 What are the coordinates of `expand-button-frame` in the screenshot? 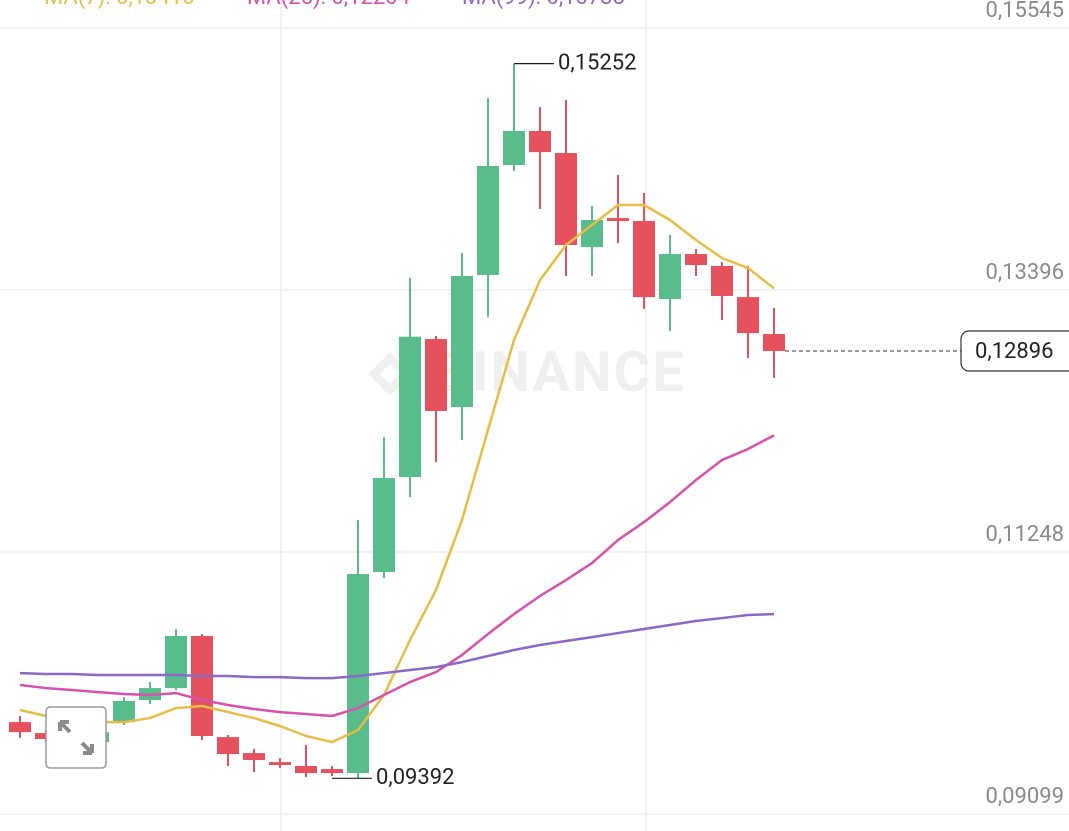 It's located at (76, 737).